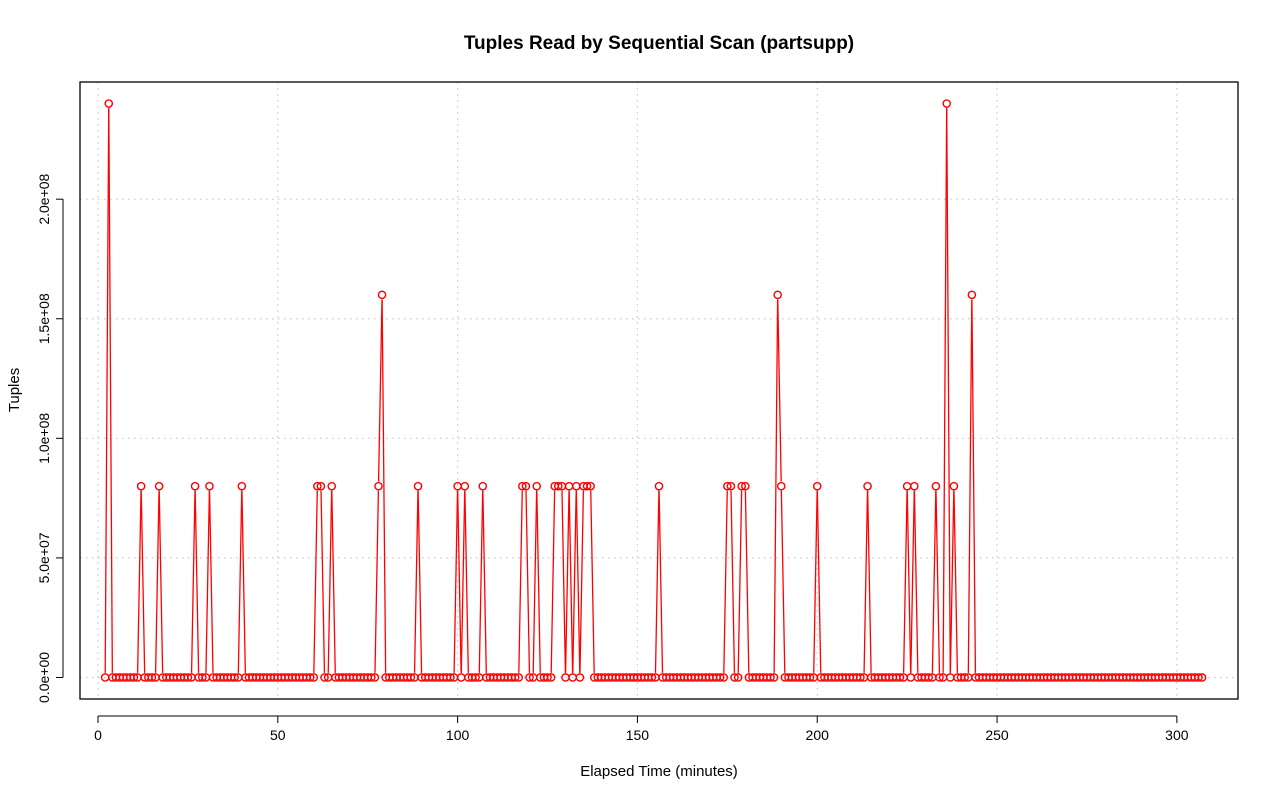 The width and height of the screenshot is (1280, 806). I want to click on x-tick-label-6: 300, so click(1177, 735).